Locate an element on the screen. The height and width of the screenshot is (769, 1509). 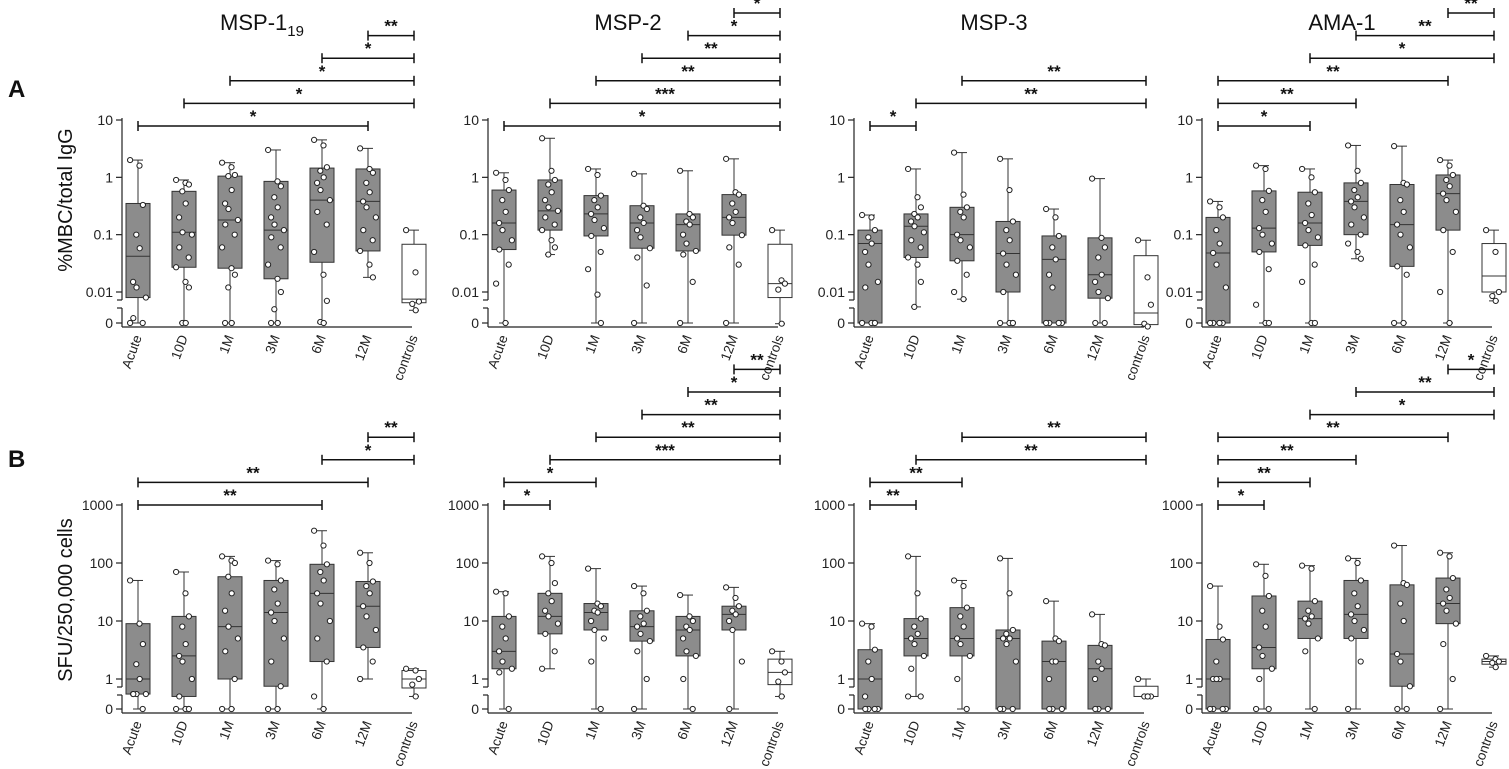
y-tick-label-B-msp119-1: 10 is located at coordinates (105, 621).